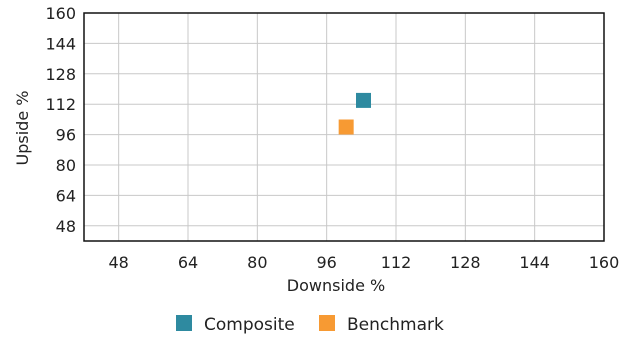 This screenshot has width=635, height=337. I want to click on x-tick-label: 160, so click(604, 262).